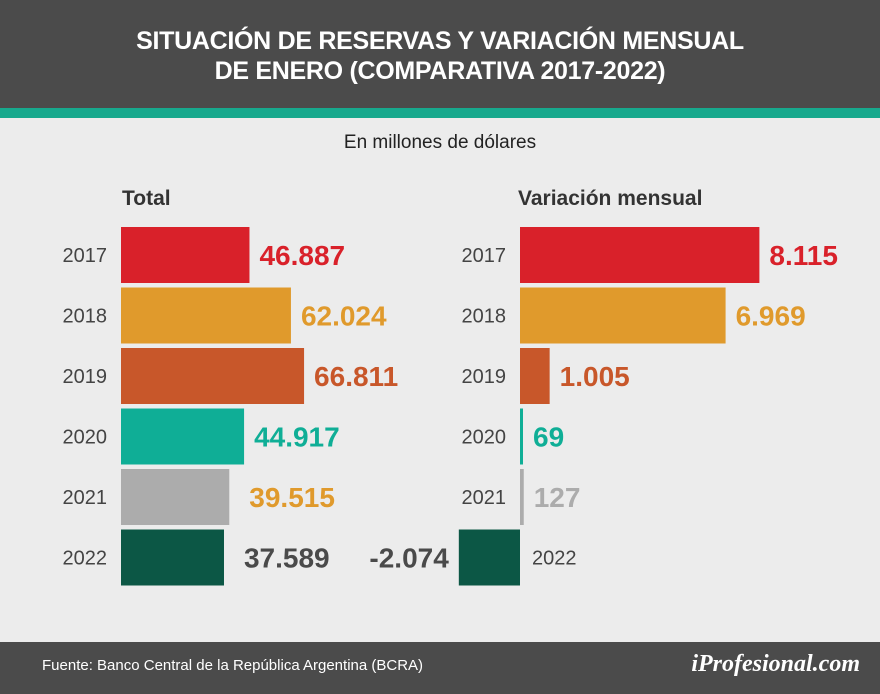  I want to click on total-panel-title: Total, so click(146, 198).